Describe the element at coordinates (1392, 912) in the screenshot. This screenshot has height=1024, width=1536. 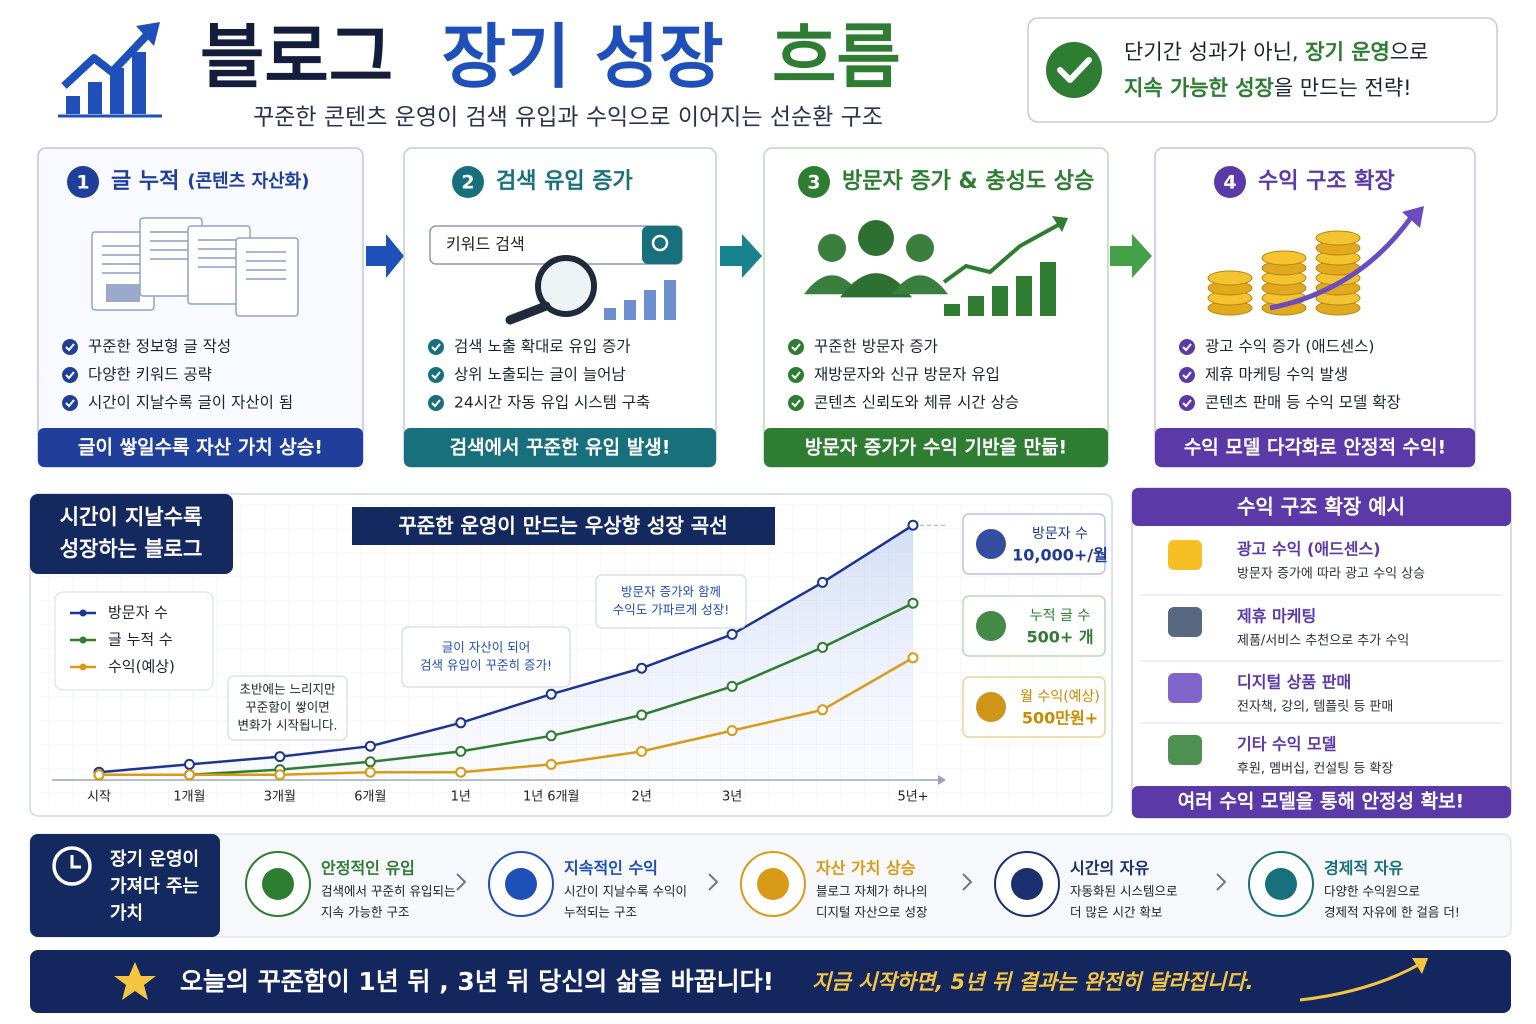
I see `value-desc: 경제적 자유에 한 걸음 더!` at that location.